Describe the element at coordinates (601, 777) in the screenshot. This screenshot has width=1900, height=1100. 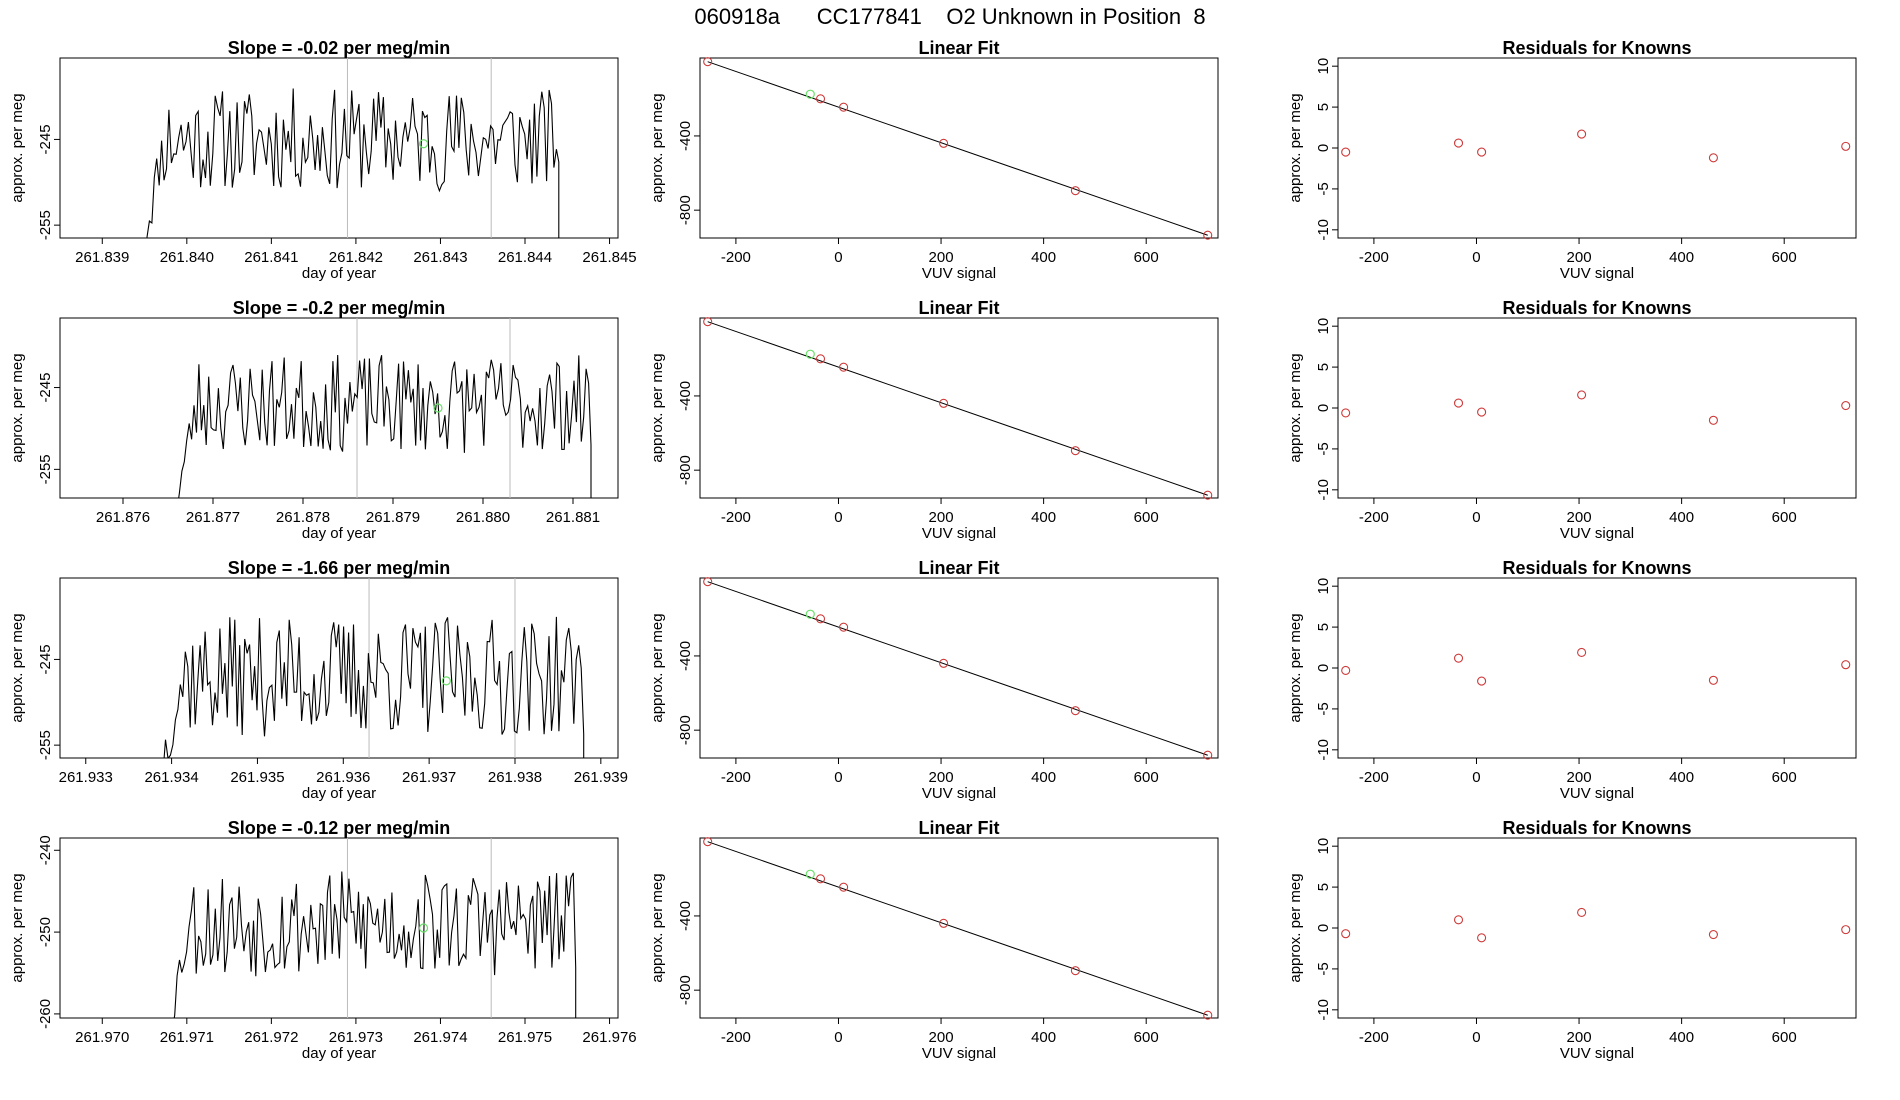
I see `x-tick-label: 261.939` at that location.